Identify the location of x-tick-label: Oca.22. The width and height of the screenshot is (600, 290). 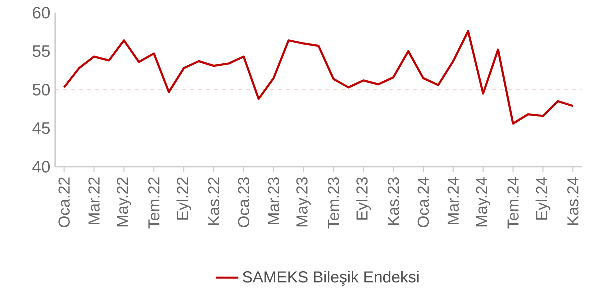
(64, 203).